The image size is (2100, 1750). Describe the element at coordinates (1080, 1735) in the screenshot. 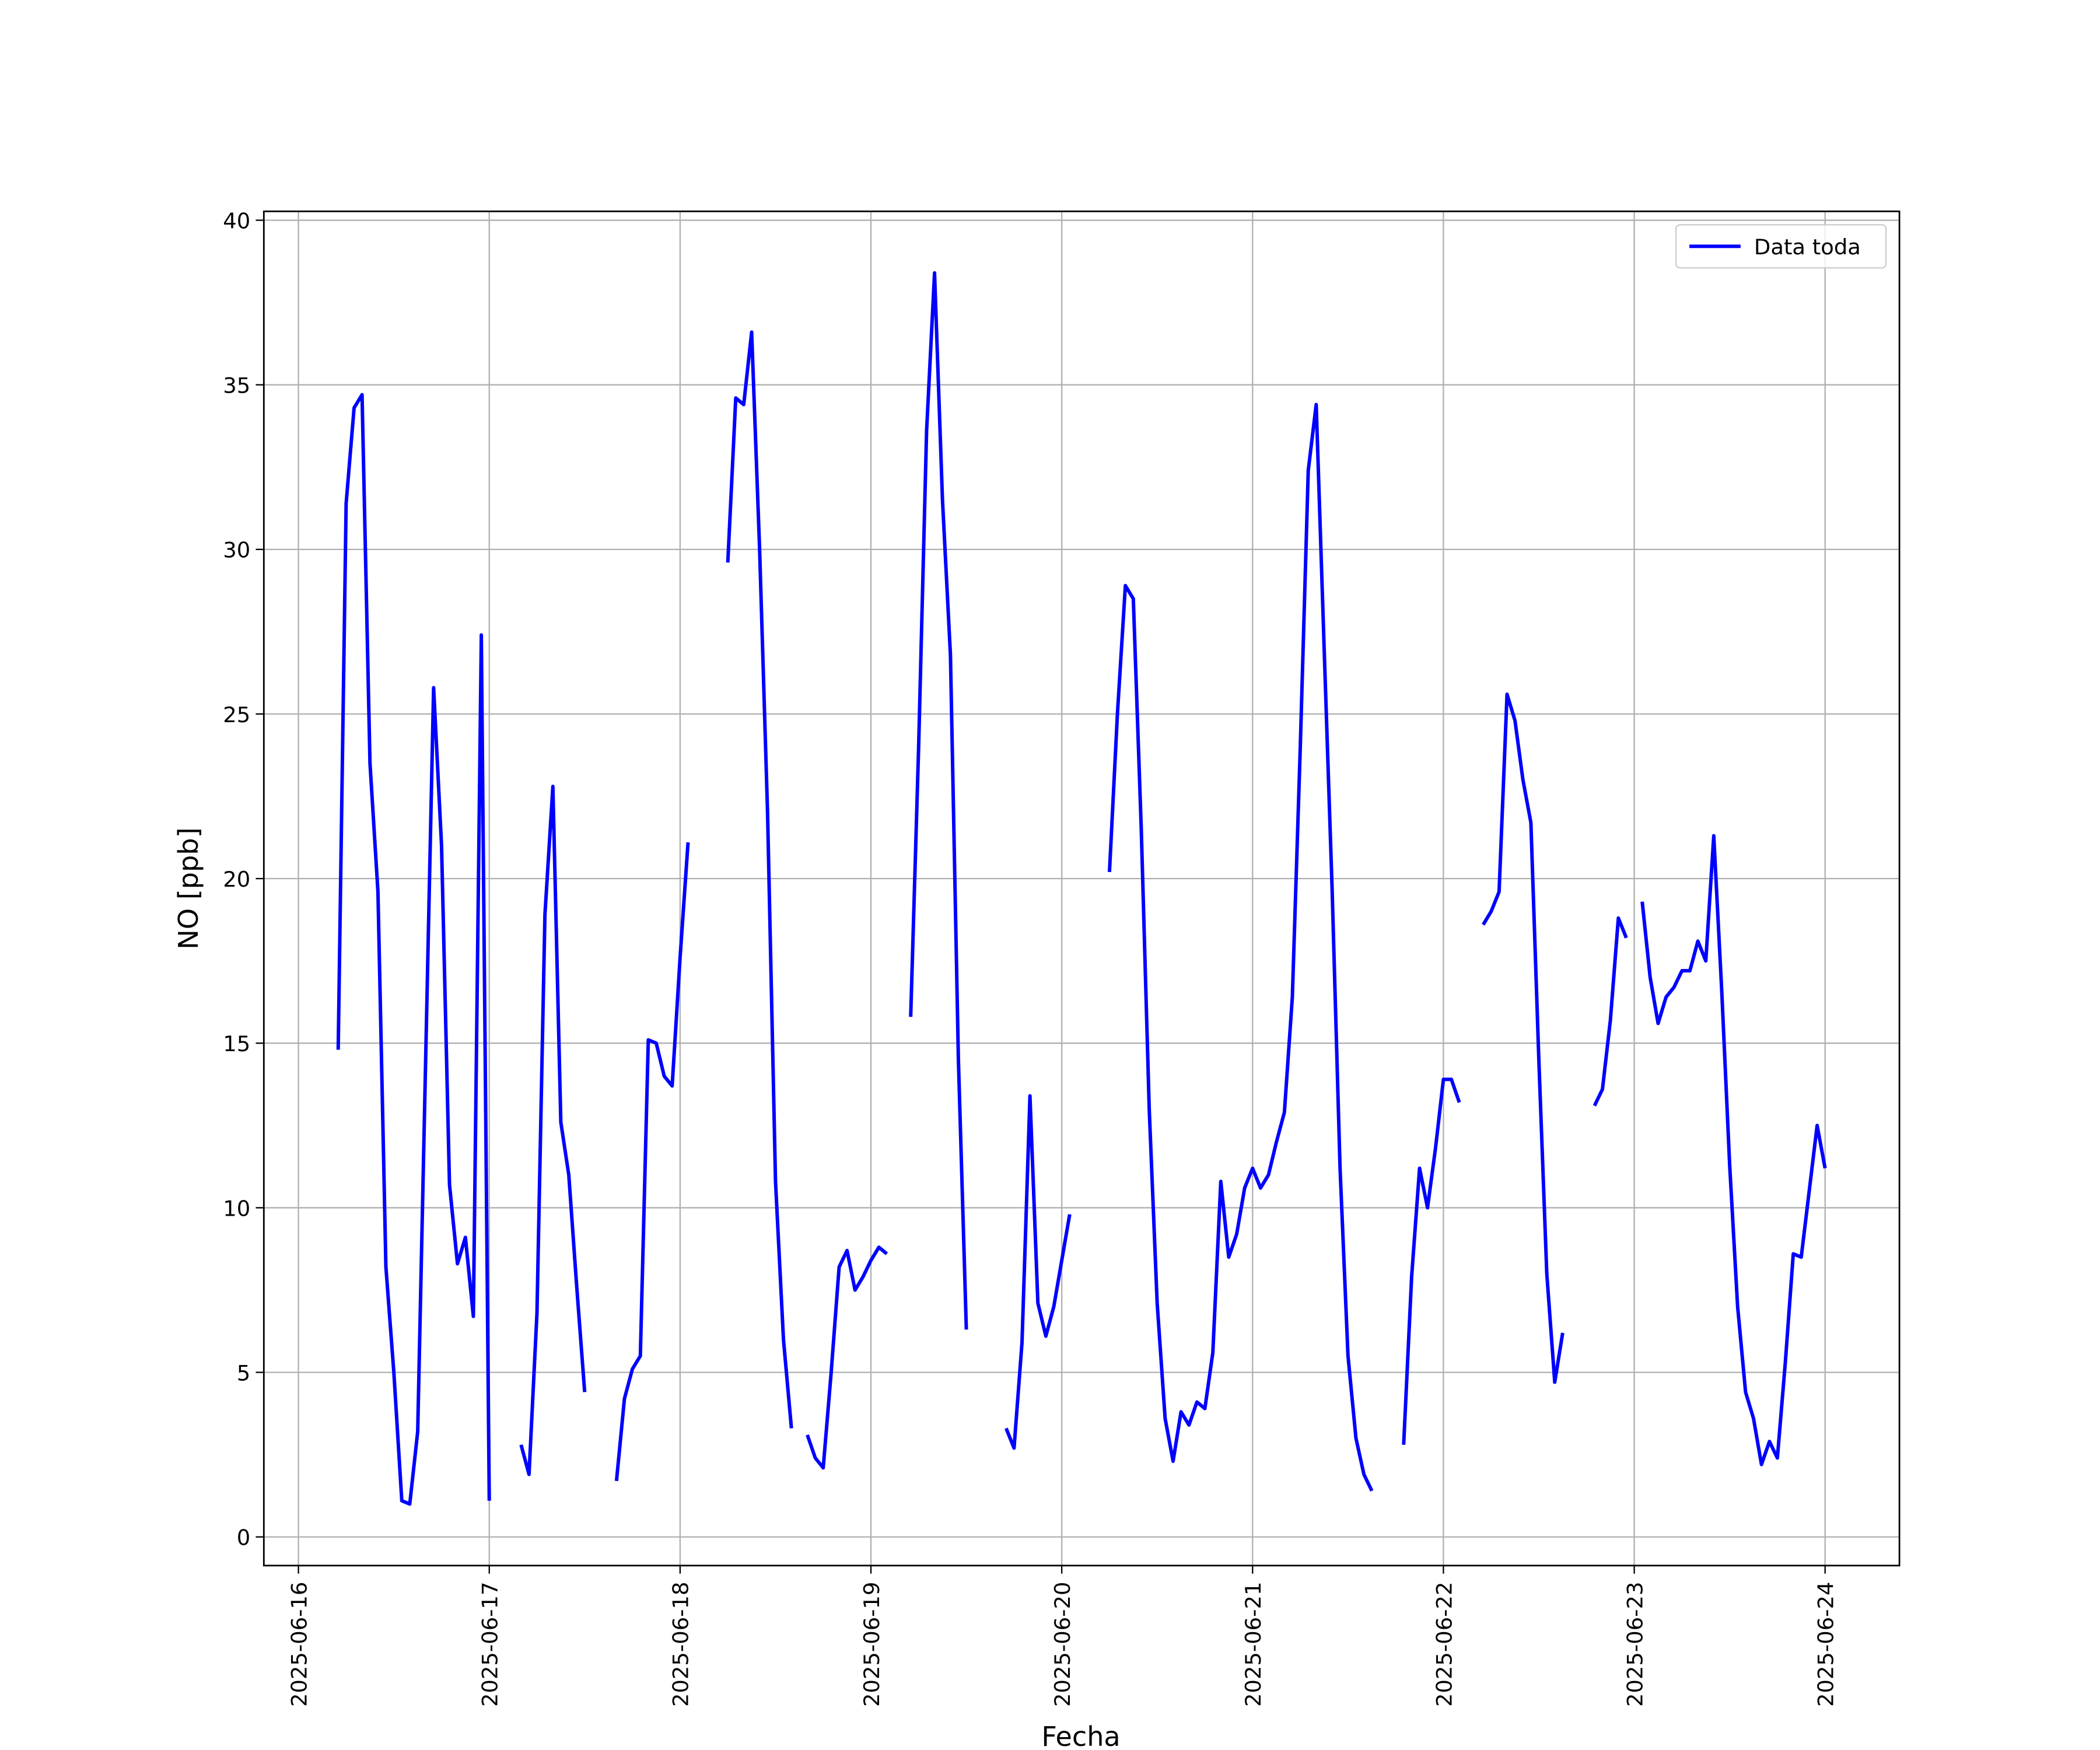

I see `x-axis-label: Fecha` at that location.